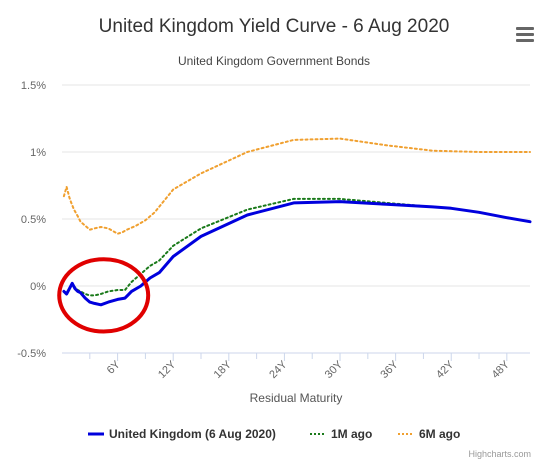 The width and height of the screenshot is (548, 468). What do you see at coordinates (223, 369) in the screenshot?
I see `x-tick-label: 18Y` at bounding box center [223, 369].